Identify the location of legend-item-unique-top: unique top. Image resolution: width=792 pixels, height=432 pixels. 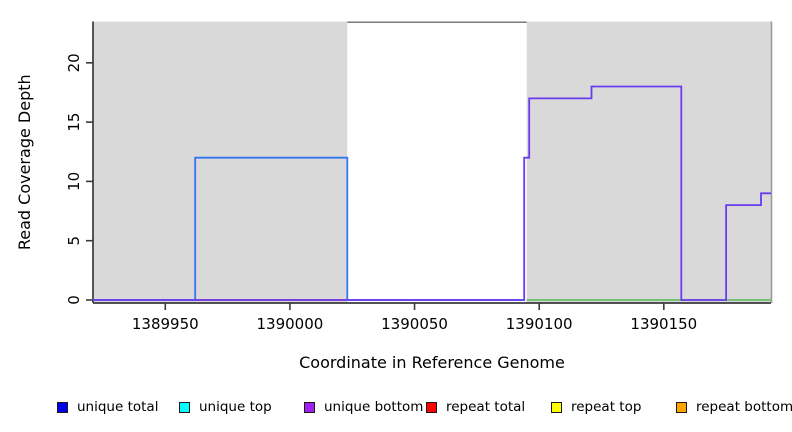
(225, 407).